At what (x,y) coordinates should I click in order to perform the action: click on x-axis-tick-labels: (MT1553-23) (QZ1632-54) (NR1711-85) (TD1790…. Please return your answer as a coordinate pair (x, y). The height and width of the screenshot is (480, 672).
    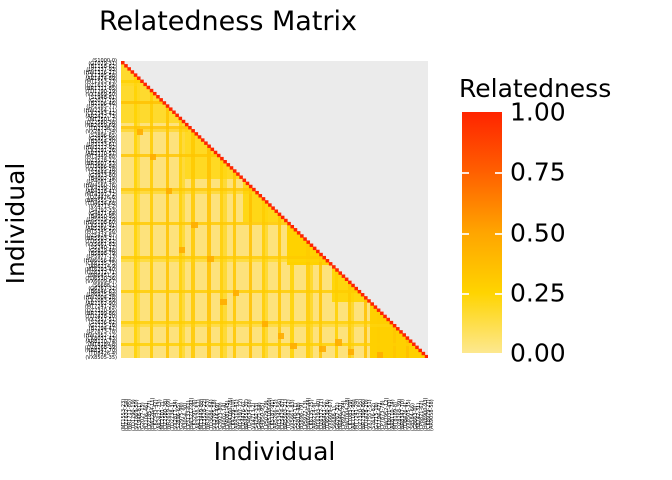
    Looking at the image, I should click on (276, 397).